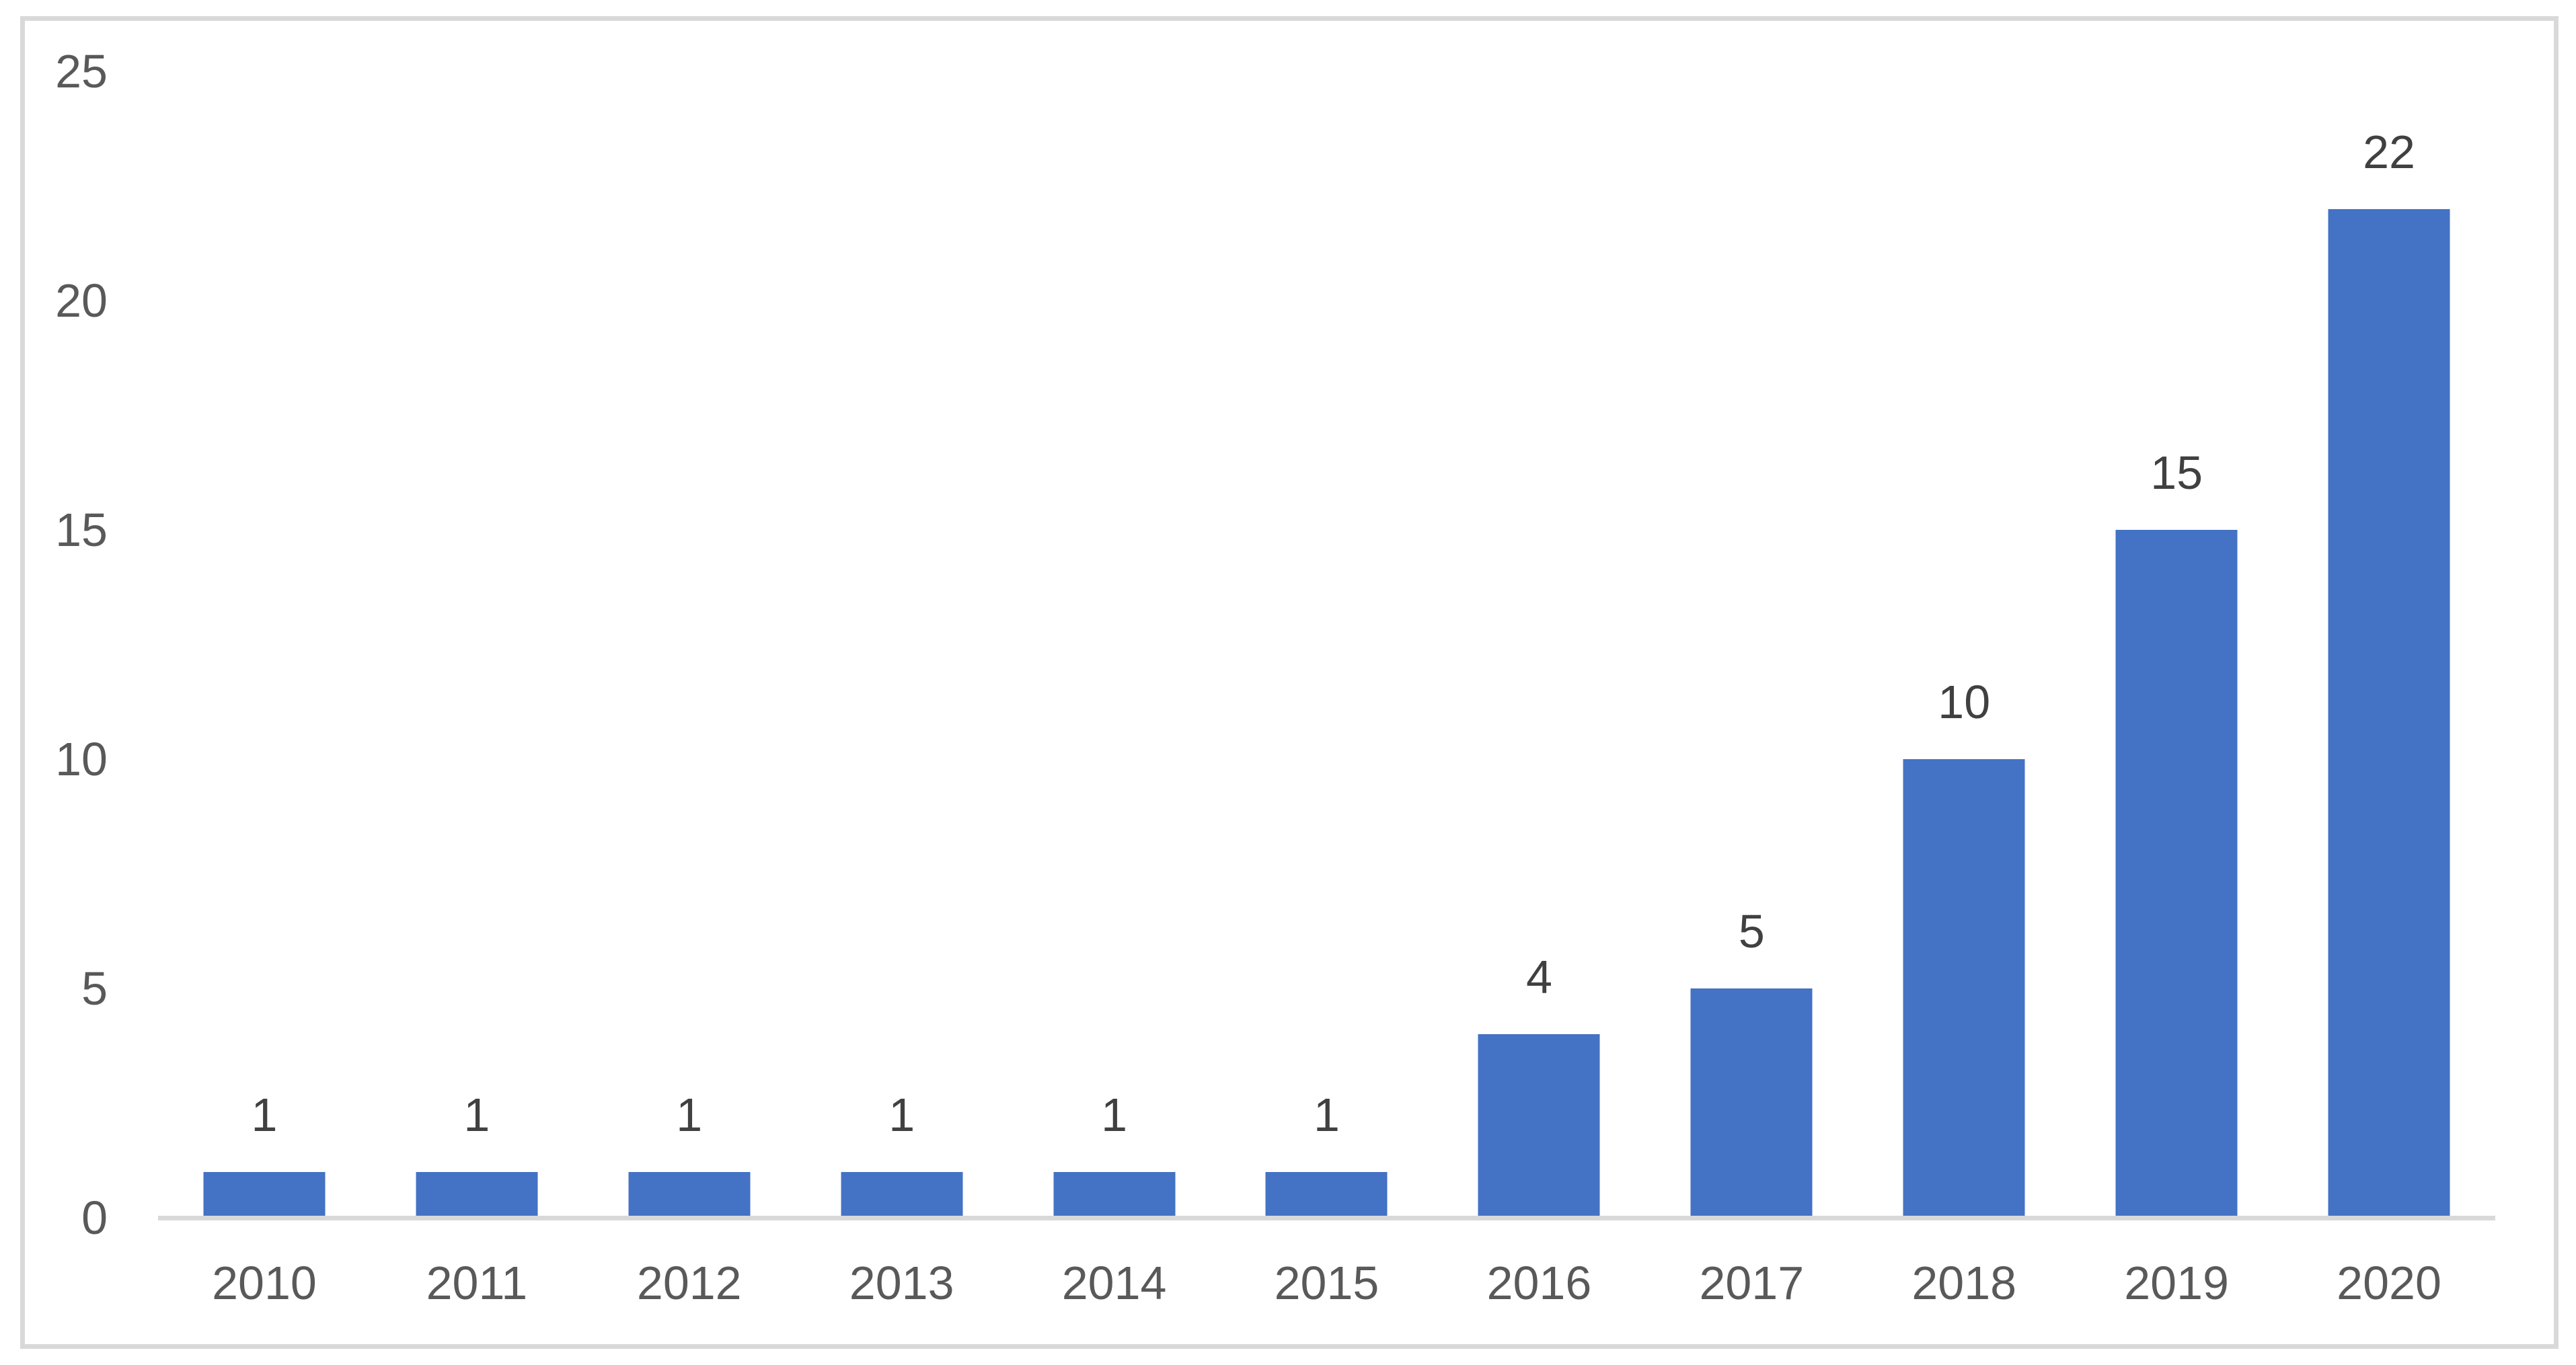  What do you see at coordinates (81, 300) in the screenshot?
I see `y-axis-tick-label: 20` at bounding box center [81, 300].